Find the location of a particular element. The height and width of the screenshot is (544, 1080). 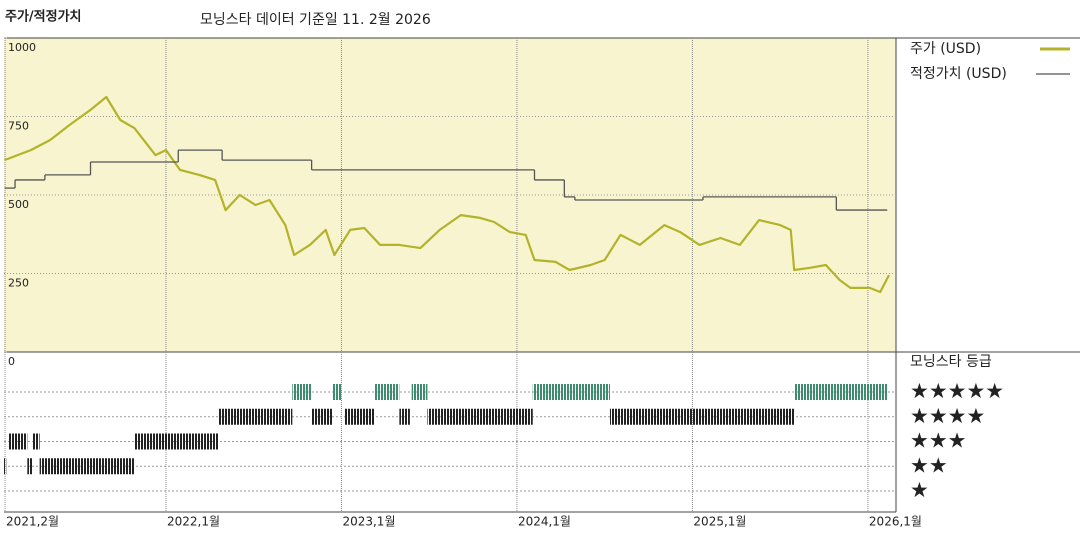

y-tick-label: 250 is located at coordinates (18, 283).